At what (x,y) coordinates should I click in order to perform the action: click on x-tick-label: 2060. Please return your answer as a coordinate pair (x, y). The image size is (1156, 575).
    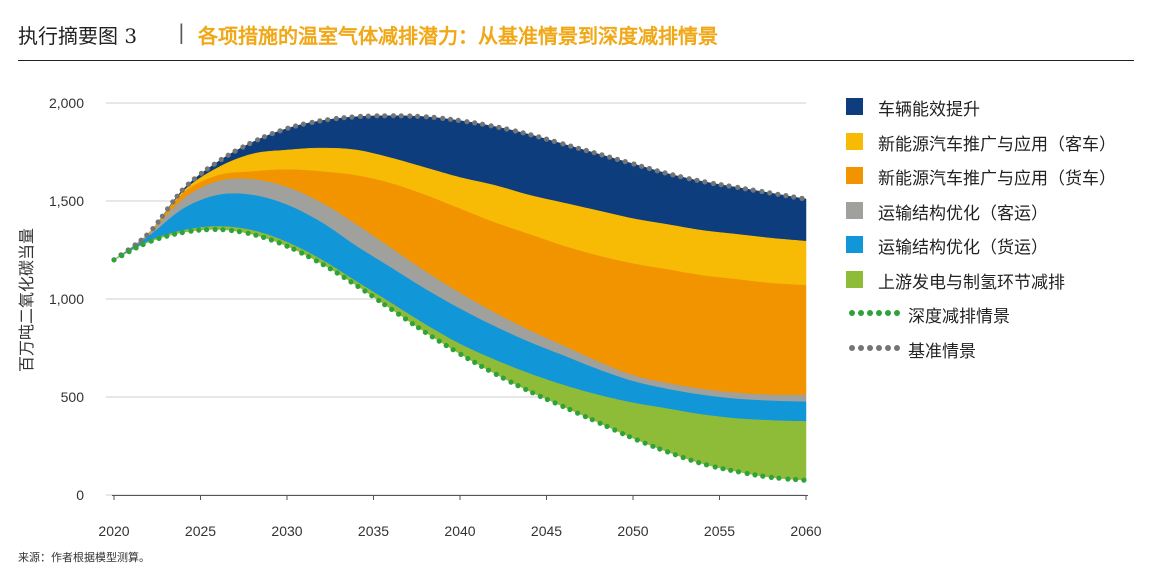
    Looking at the image, I should click on (805, 531).